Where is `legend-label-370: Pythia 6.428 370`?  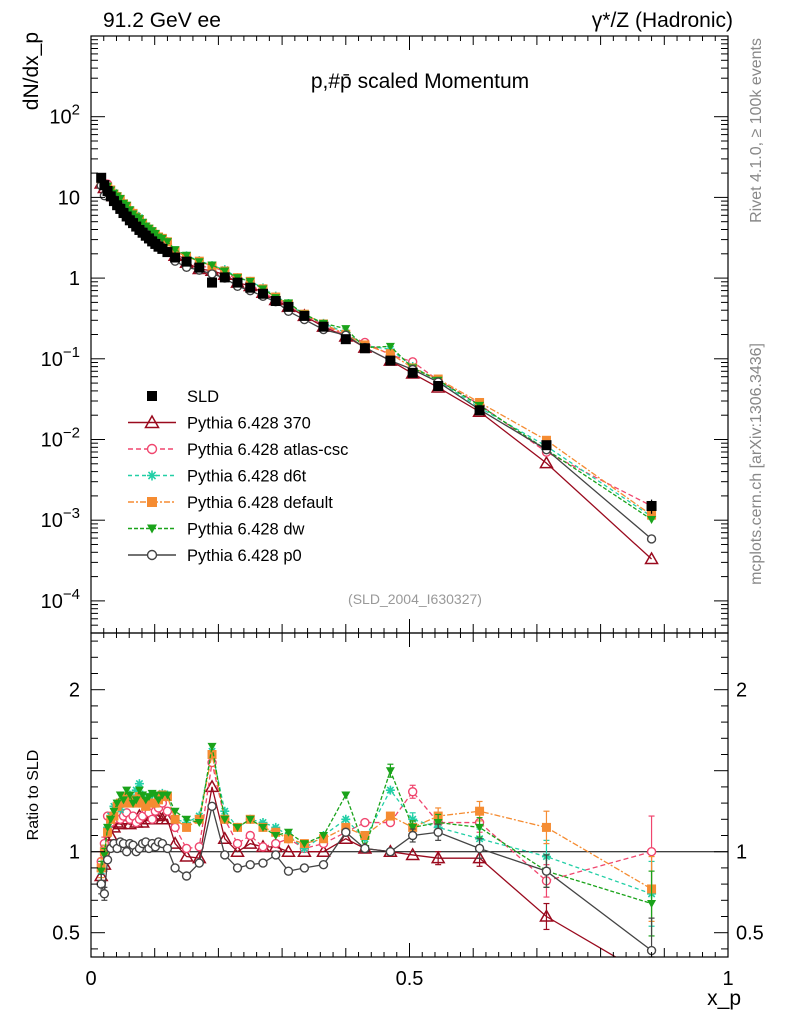
legend-label-370: Pythia 6.428 370 is located at coordinates (249, 424).